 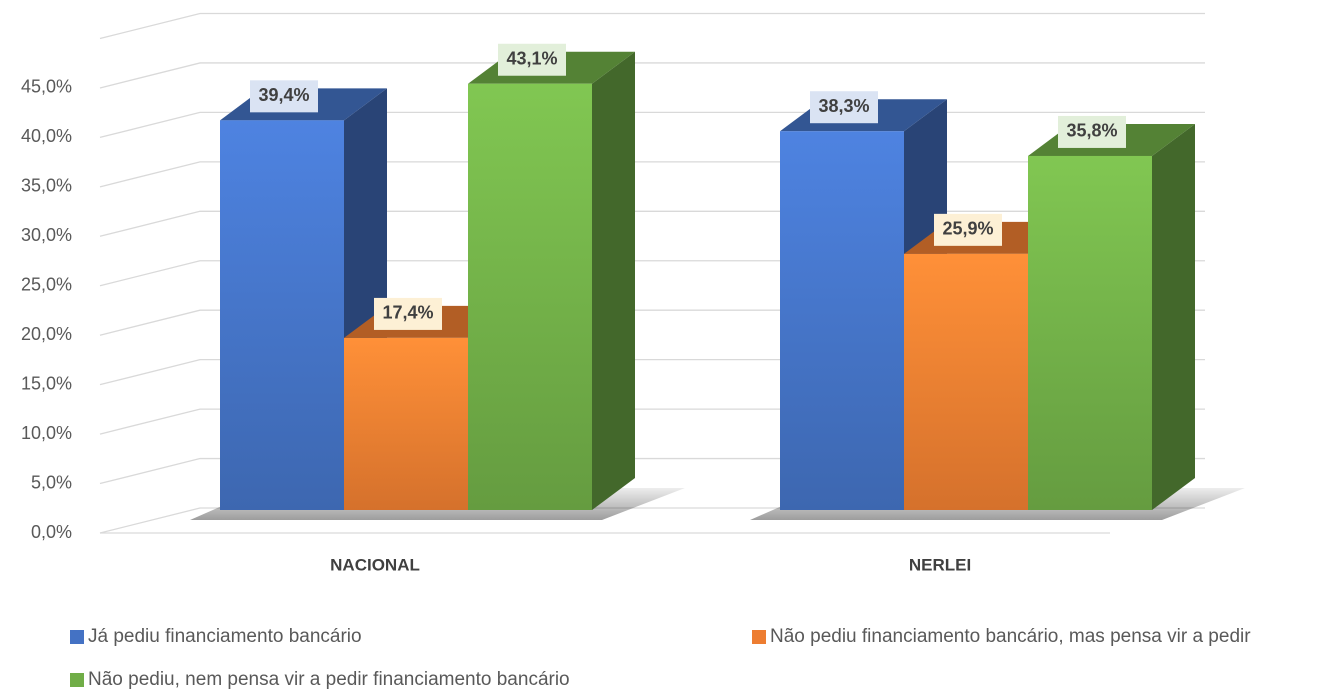 What do you see at coordinates (51, 482) in the screenshot?
I see `y-tick-label: 5,0%` at bounding box center [51, 482].